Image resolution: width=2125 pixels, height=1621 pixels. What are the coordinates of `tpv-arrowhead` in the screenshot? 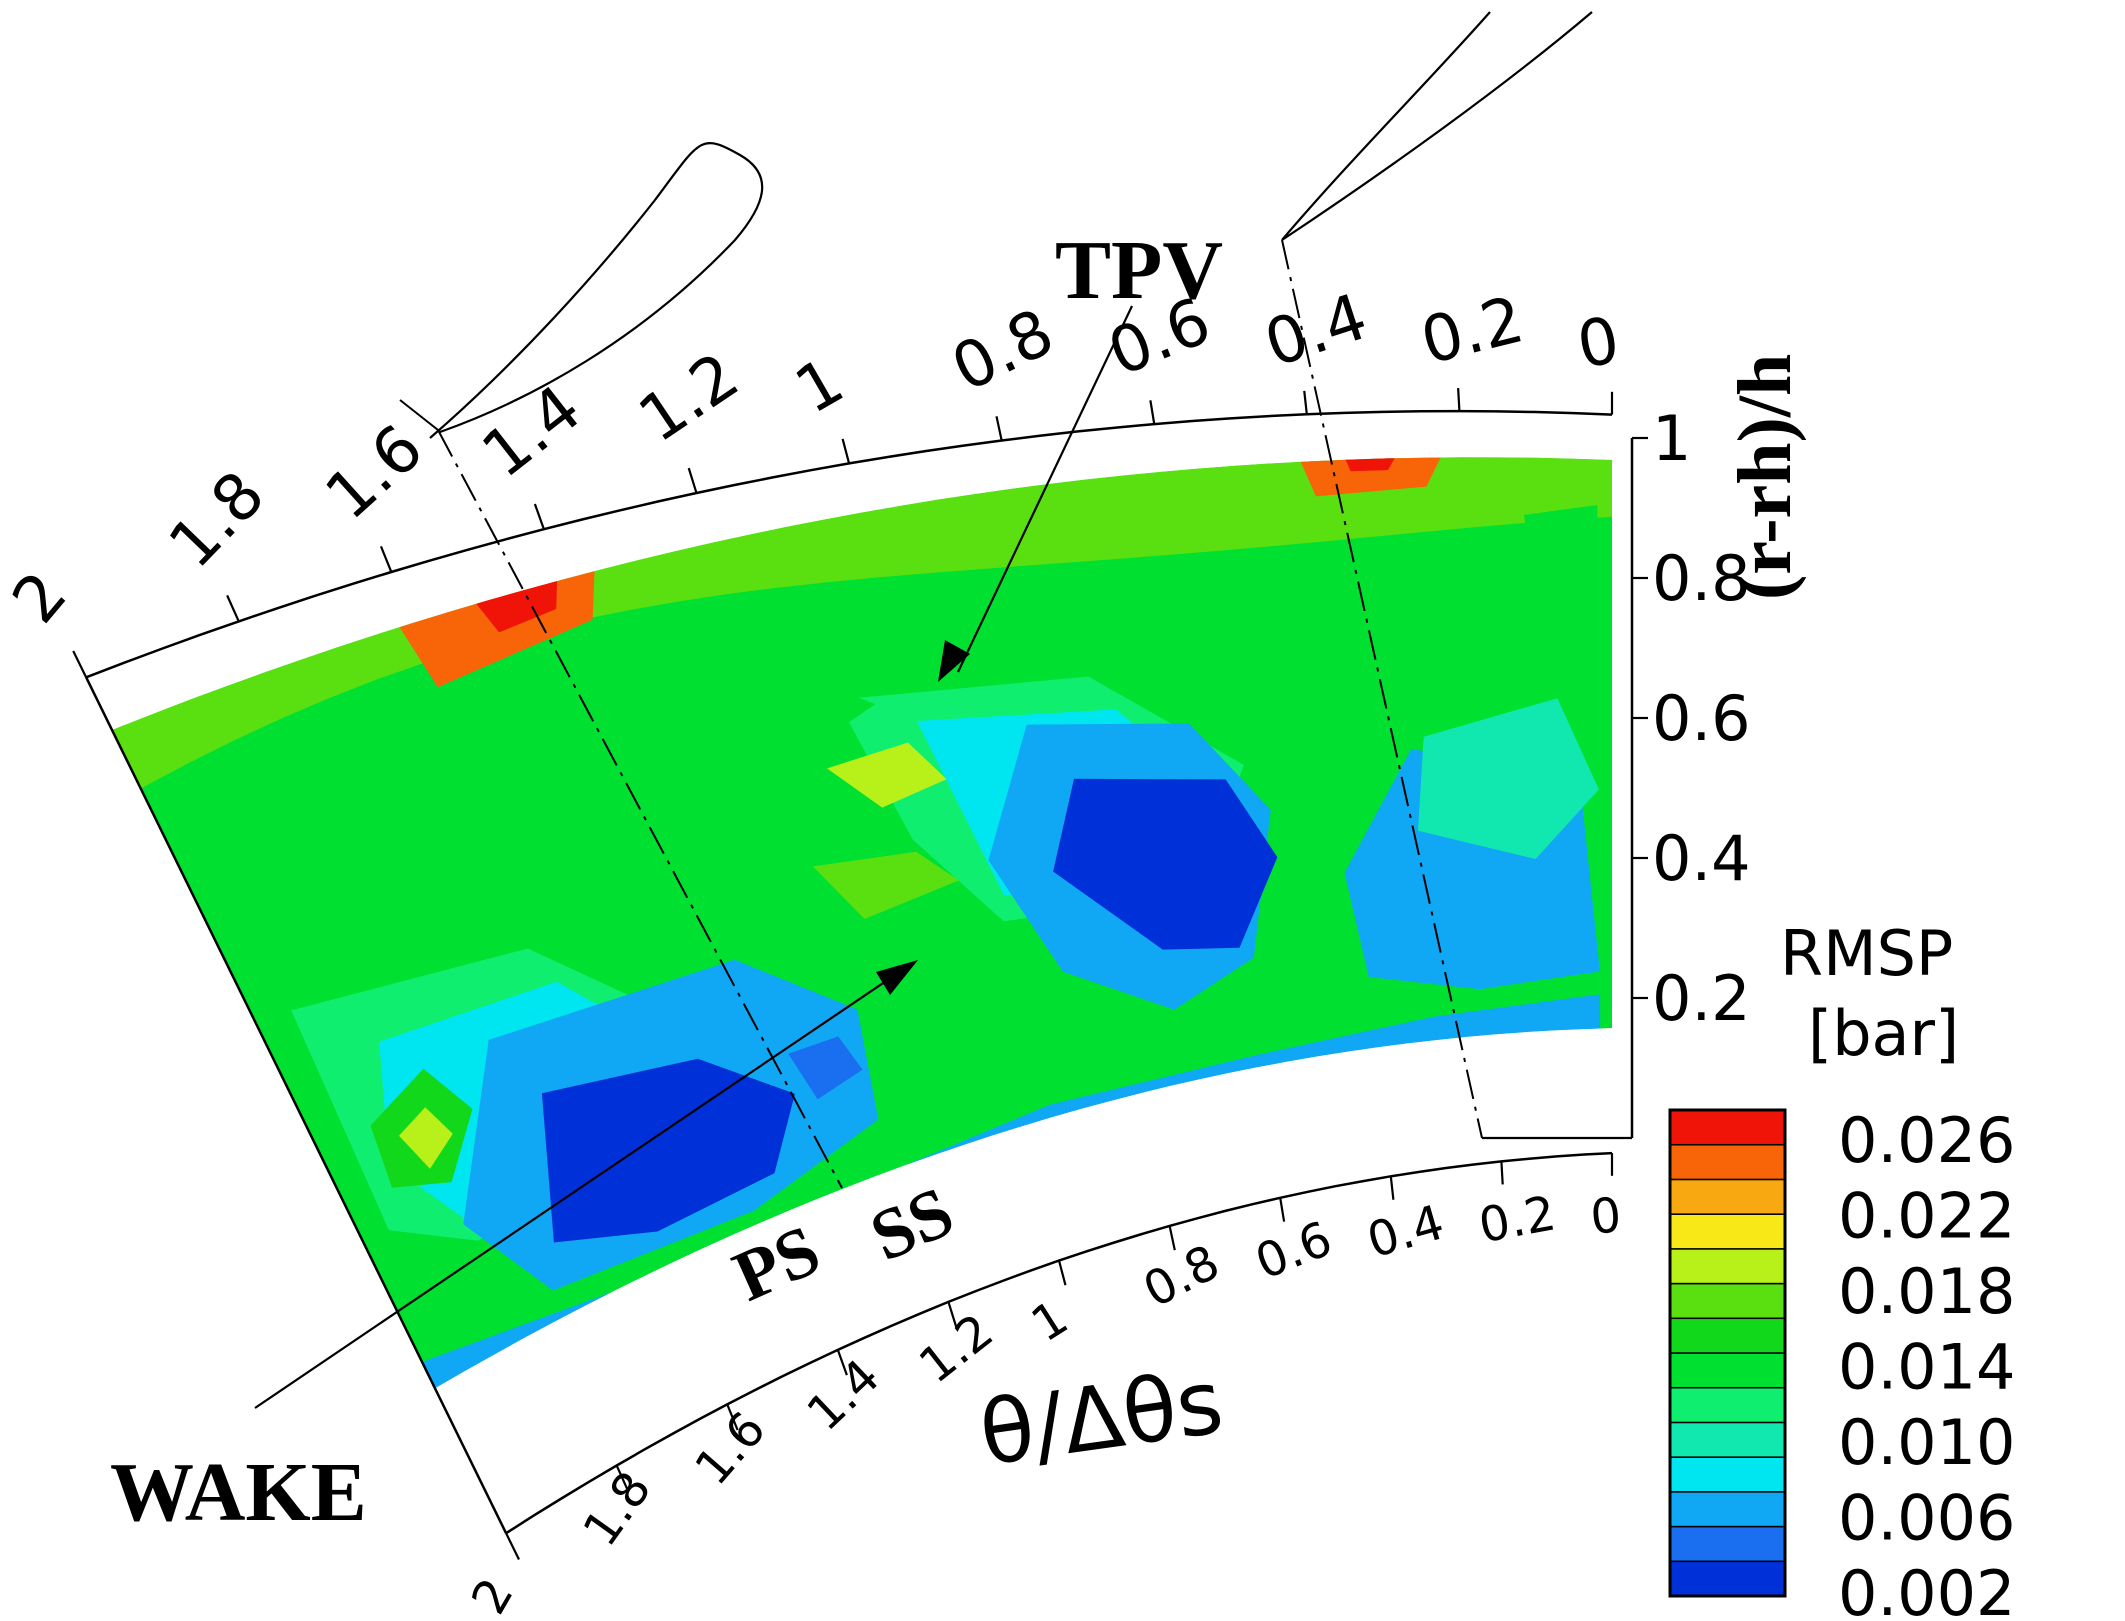 It's located at (954, 661).